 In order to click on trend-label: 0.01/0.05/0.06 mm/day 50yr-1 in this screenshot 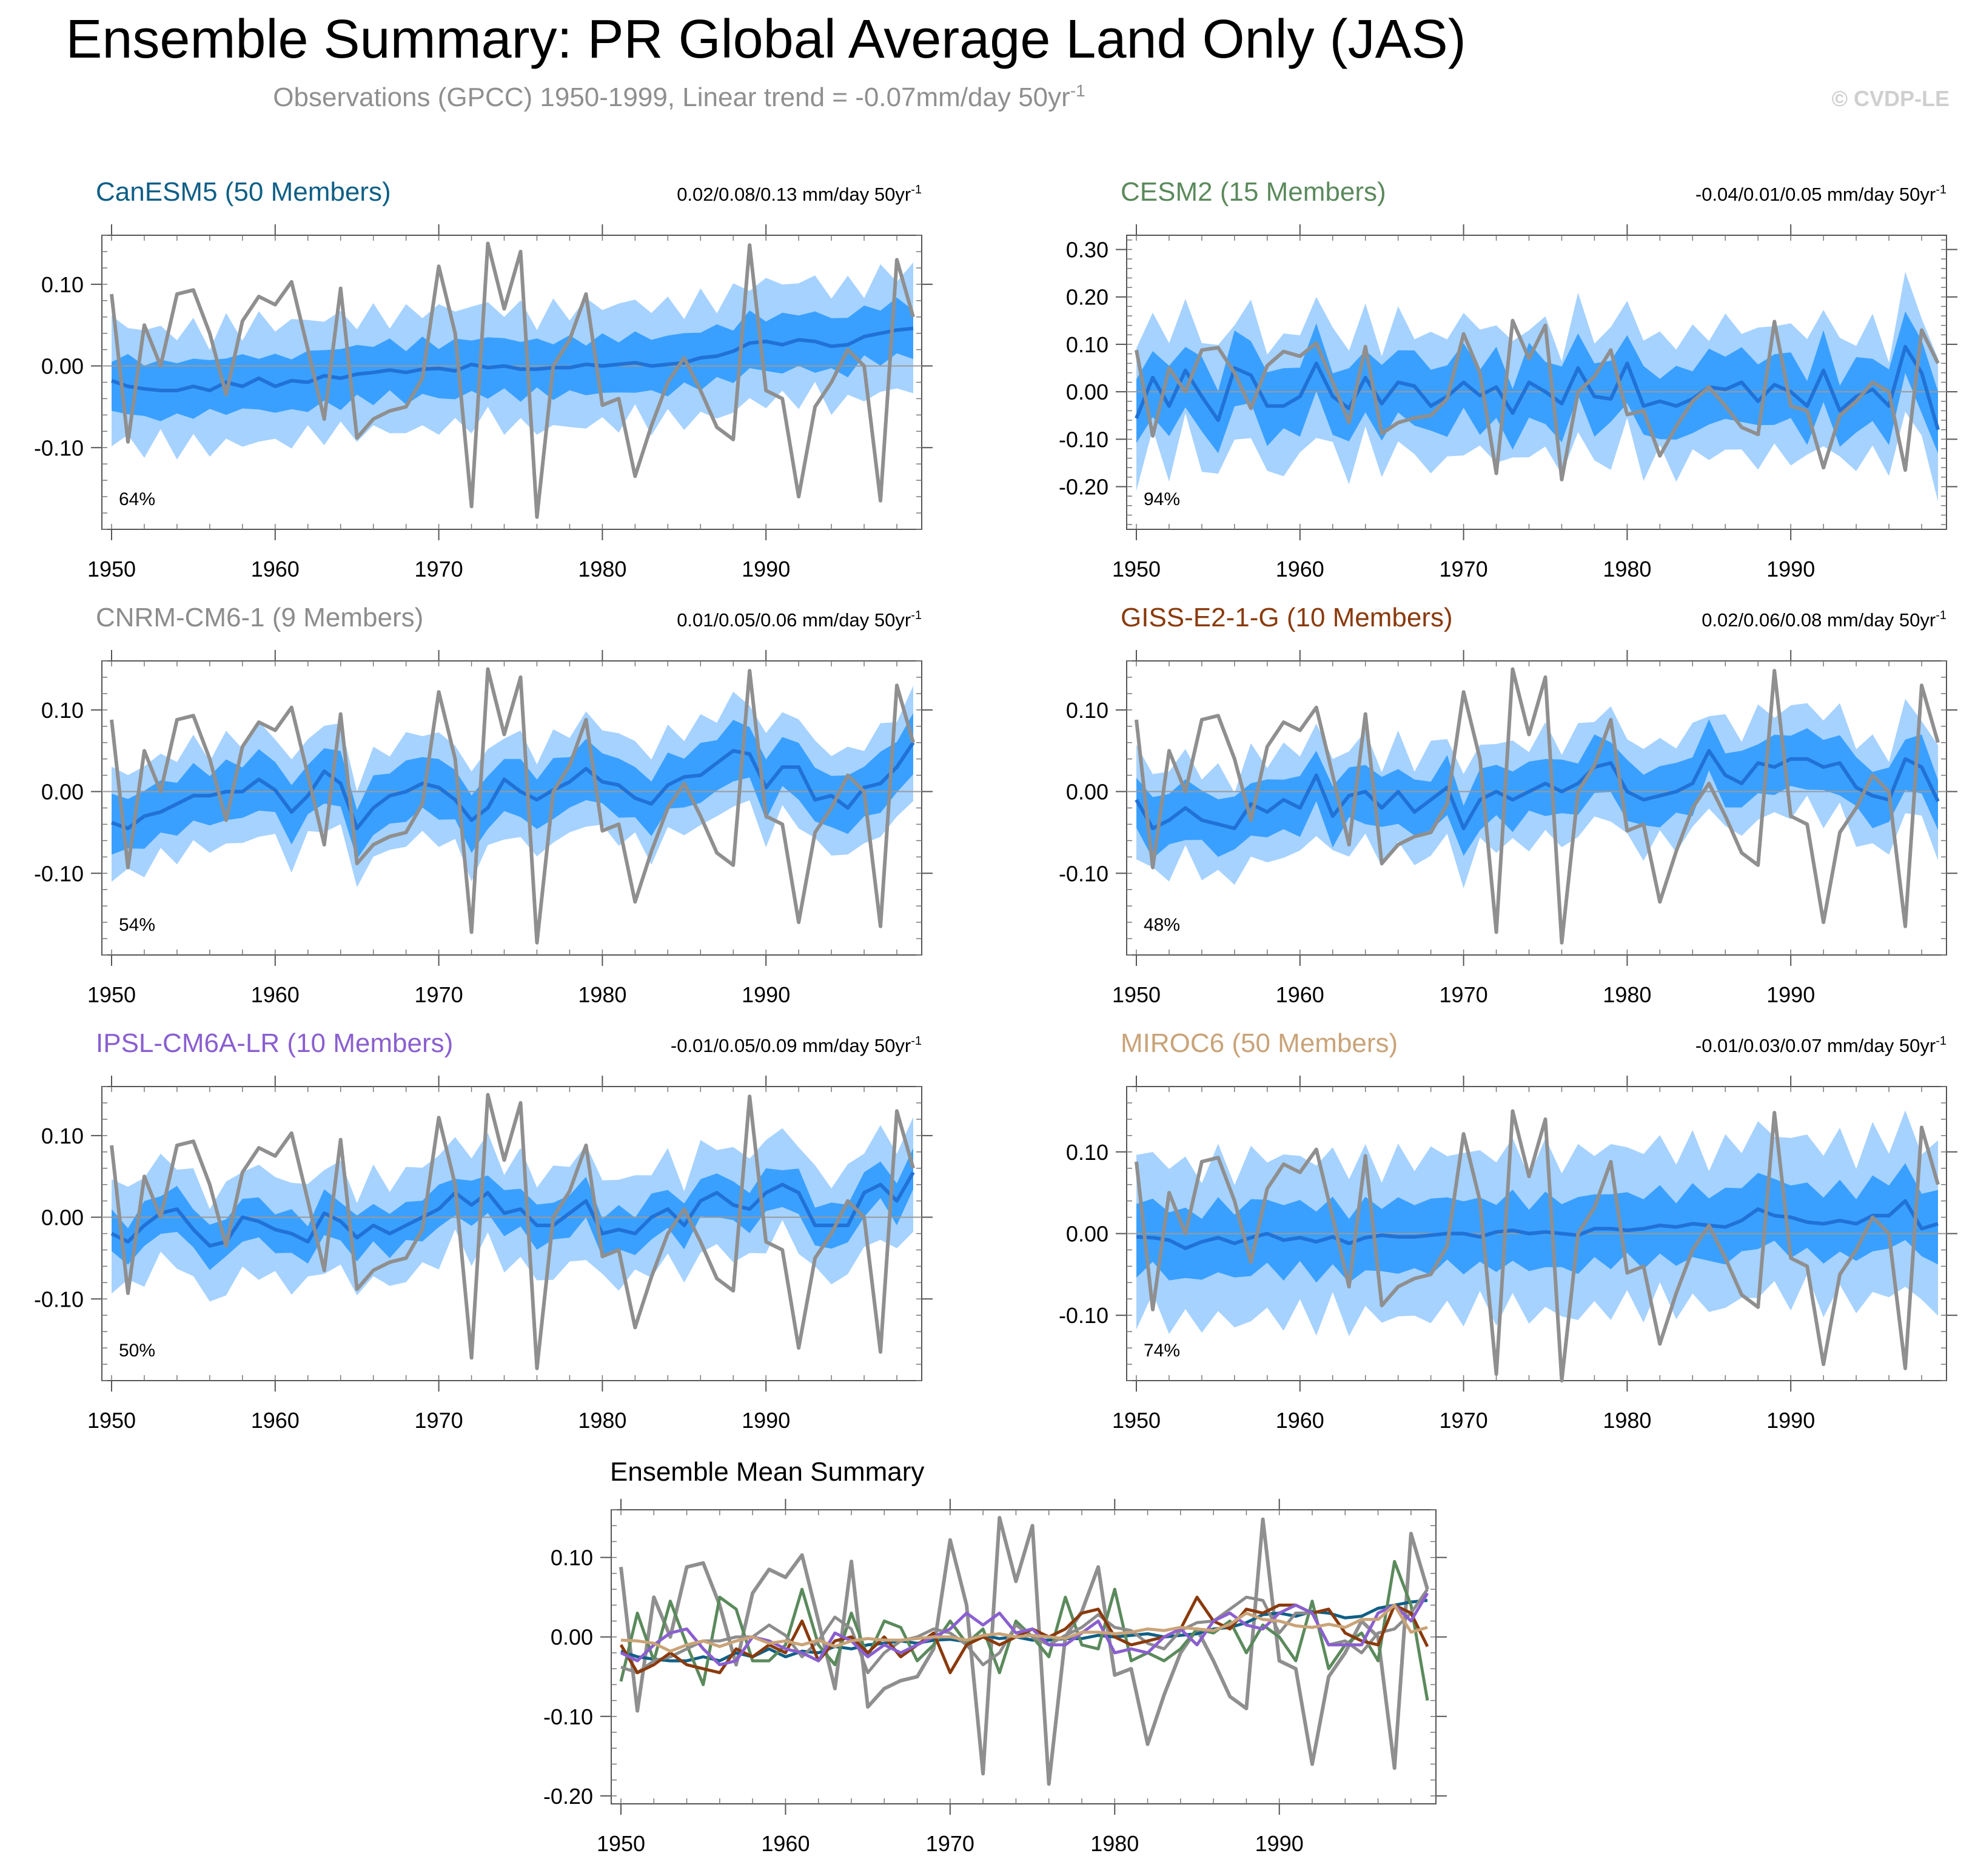, I will do `click(800, 620)`.